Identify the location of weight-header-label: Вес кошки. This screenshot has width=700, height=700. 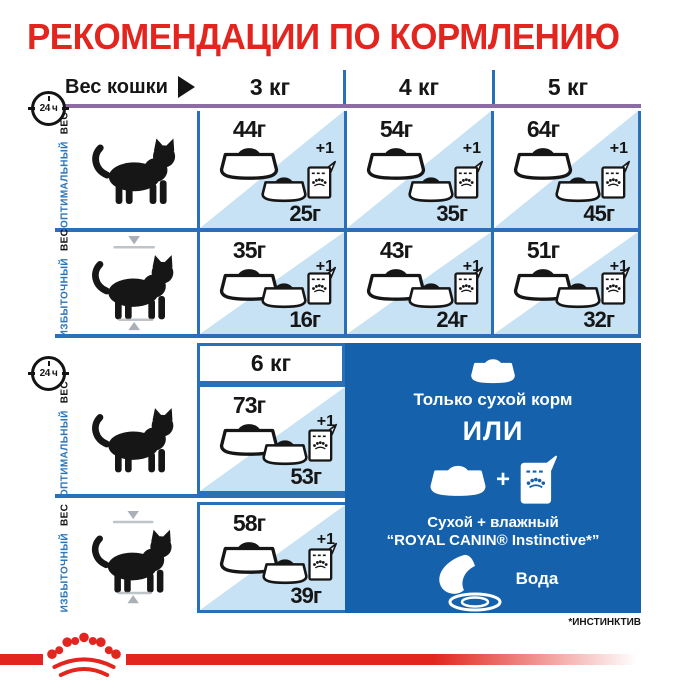
(116, 86).